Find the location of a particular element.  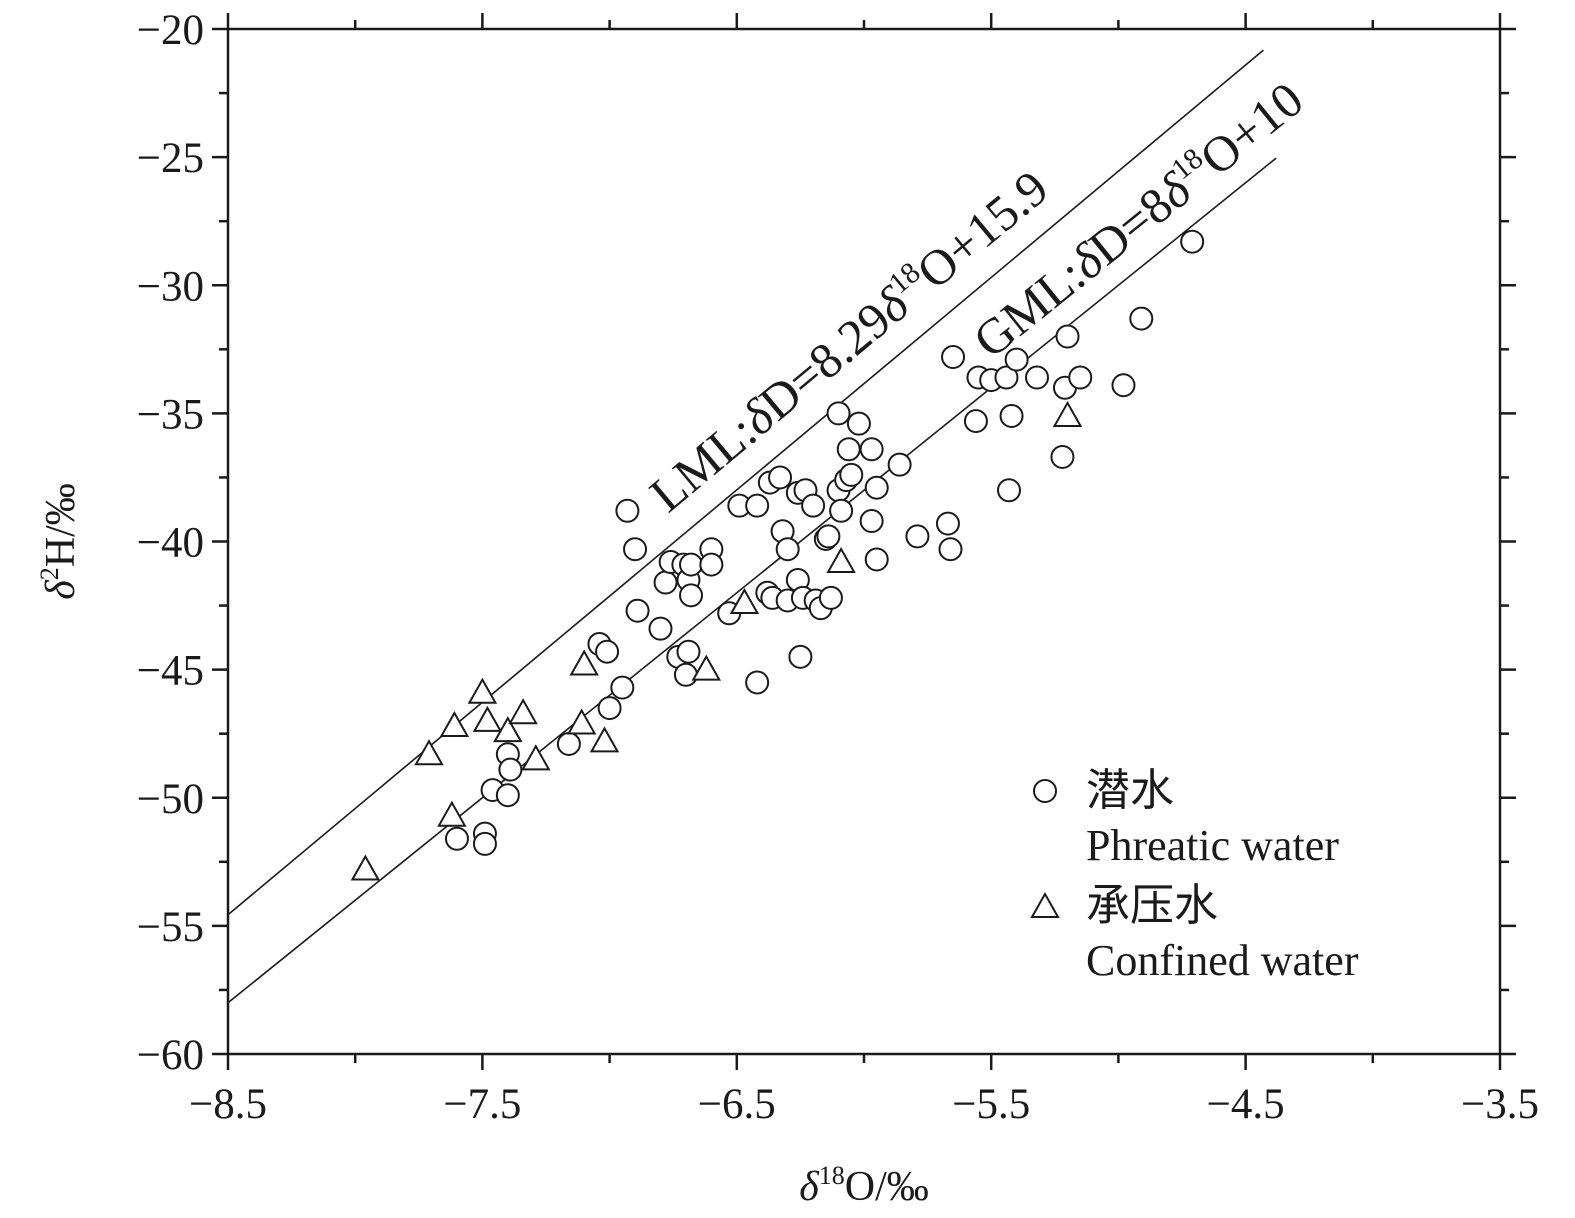

legend-confined-cn: 承压水 is located at coordinates (1152, 905).